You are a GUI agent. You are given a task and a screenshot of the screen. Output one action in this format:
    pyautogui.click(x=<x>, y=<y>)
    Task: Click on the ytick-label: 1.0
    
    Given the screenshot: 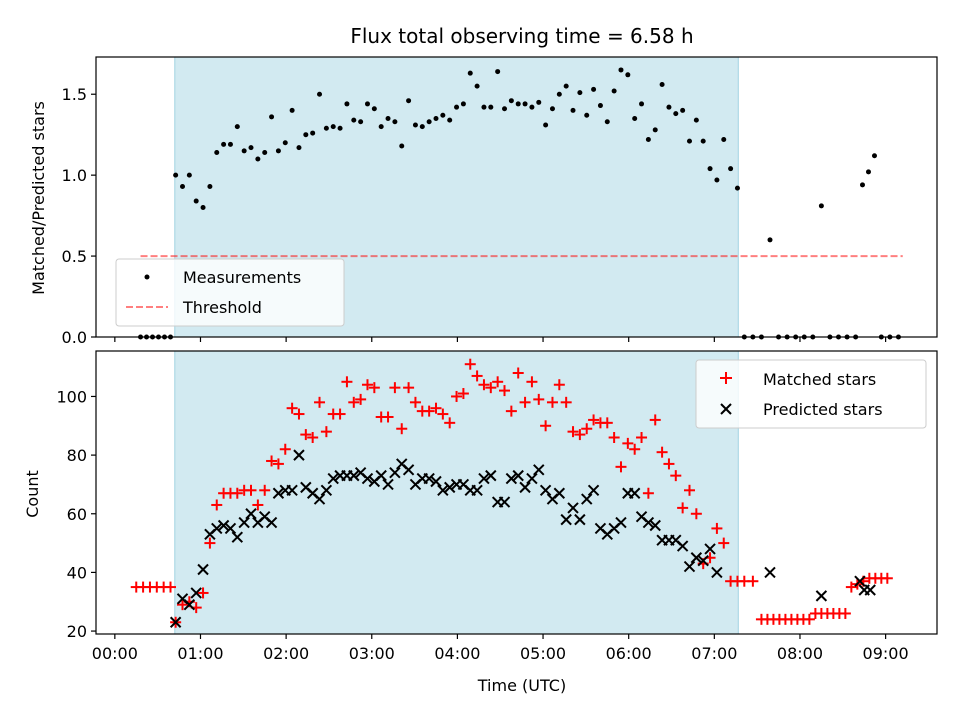 What is the action you would take?
    pyautogui.click(x=74, y=175)
    